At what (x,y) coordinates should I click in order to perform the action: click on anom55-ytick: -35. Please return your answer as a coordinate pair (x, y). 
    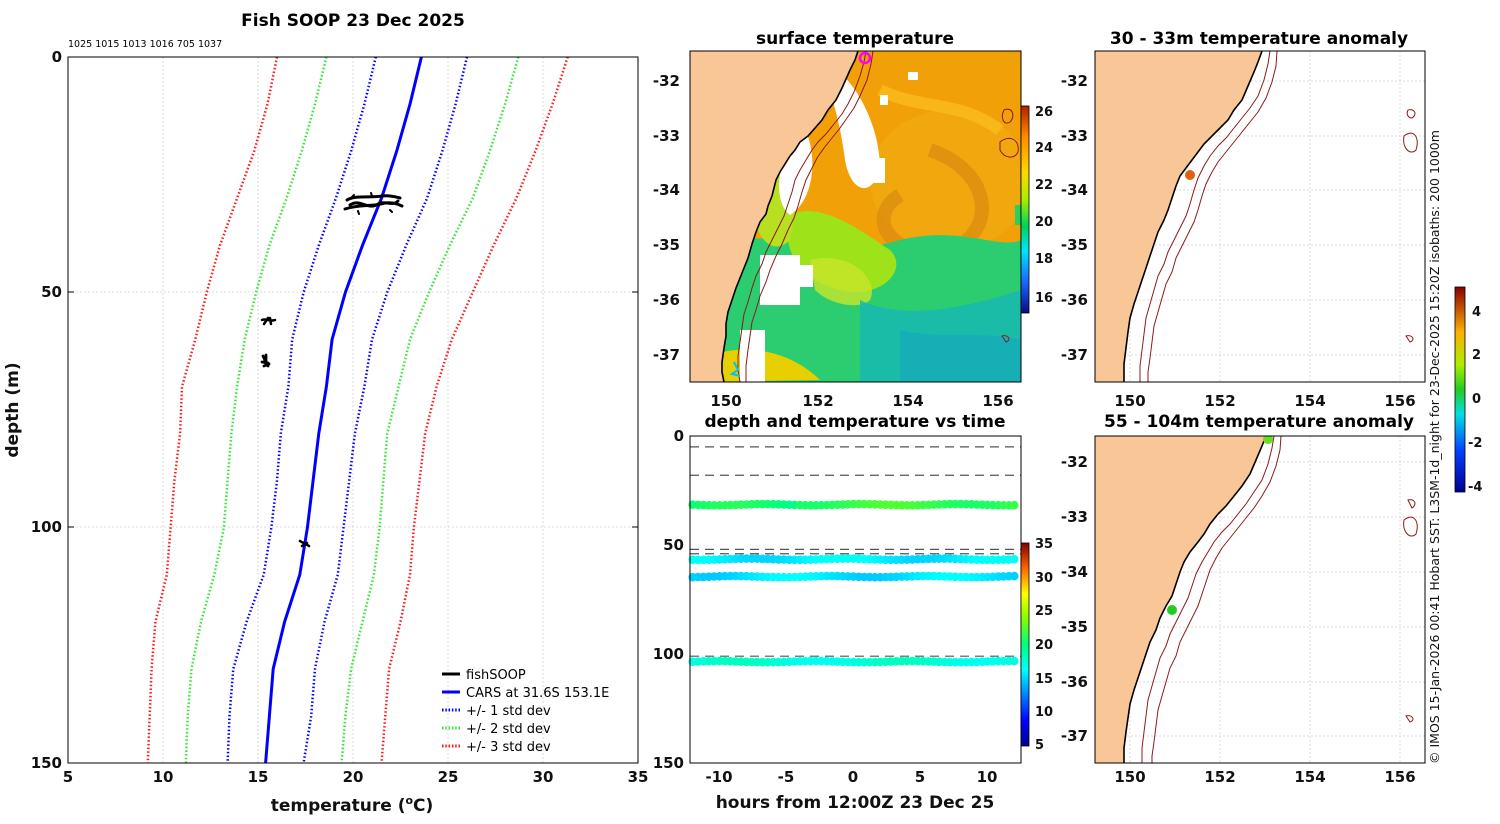
    Looking at the image, I should click on (1074, 627).